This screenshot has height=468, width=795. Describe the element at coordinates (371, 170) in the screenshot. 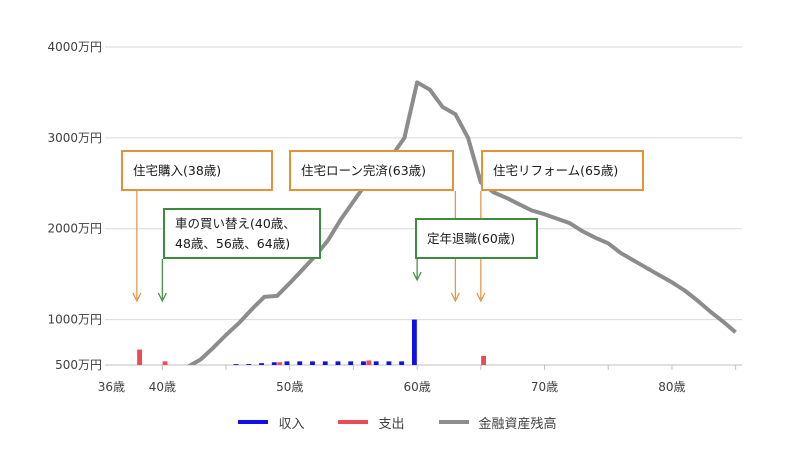

I see `annotation-loan-payoff: 住宅ローン完済(63歳)` at that location.